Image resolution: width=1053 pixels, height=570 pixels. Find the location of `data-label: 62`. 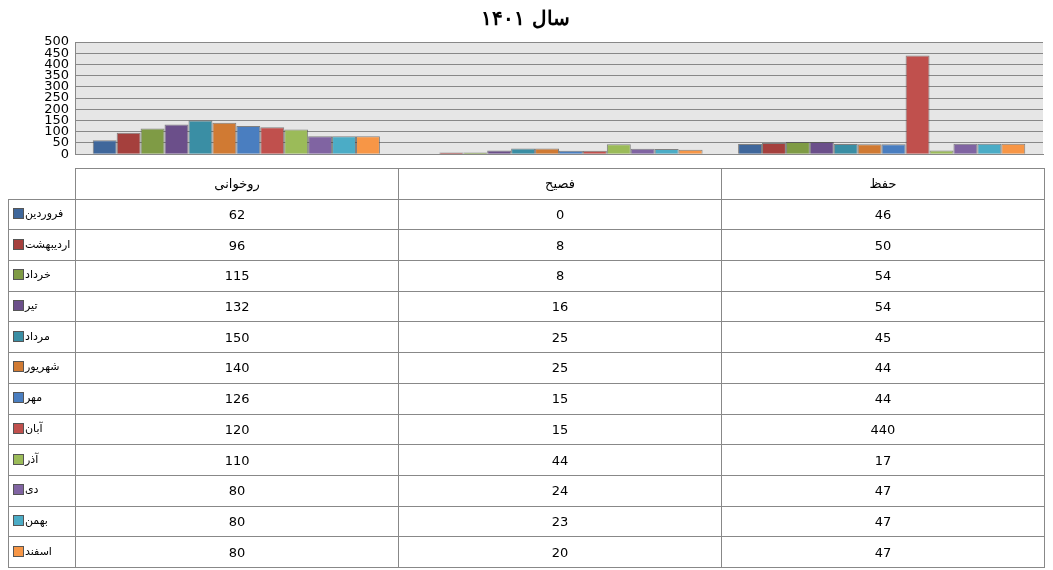

data-label: 62 is located at coordinates (237, 214).